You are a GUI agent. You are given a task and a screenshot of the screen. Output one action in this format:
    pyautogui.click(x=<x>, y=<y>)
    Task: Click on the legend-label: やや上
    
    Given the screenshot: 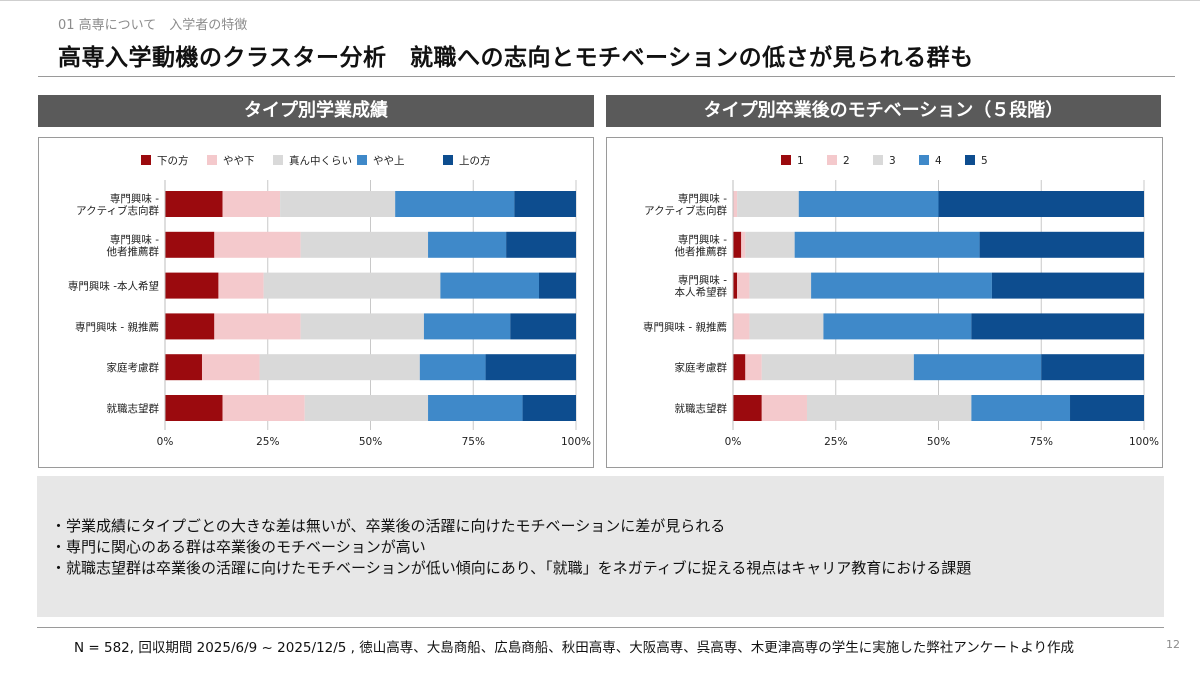 What is the action you would take?
    pyautogui.click(x=389, y=161)
    